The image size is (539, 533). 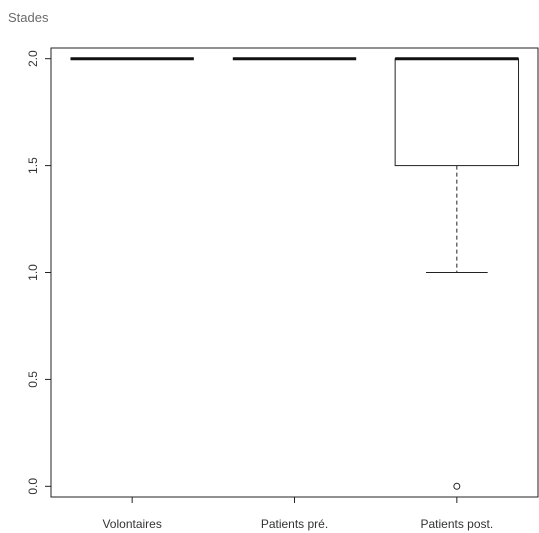 What do you see at coordinates (457, 486) in the screenshot?
I see `outlier-point` at bounding box center [457, 486].